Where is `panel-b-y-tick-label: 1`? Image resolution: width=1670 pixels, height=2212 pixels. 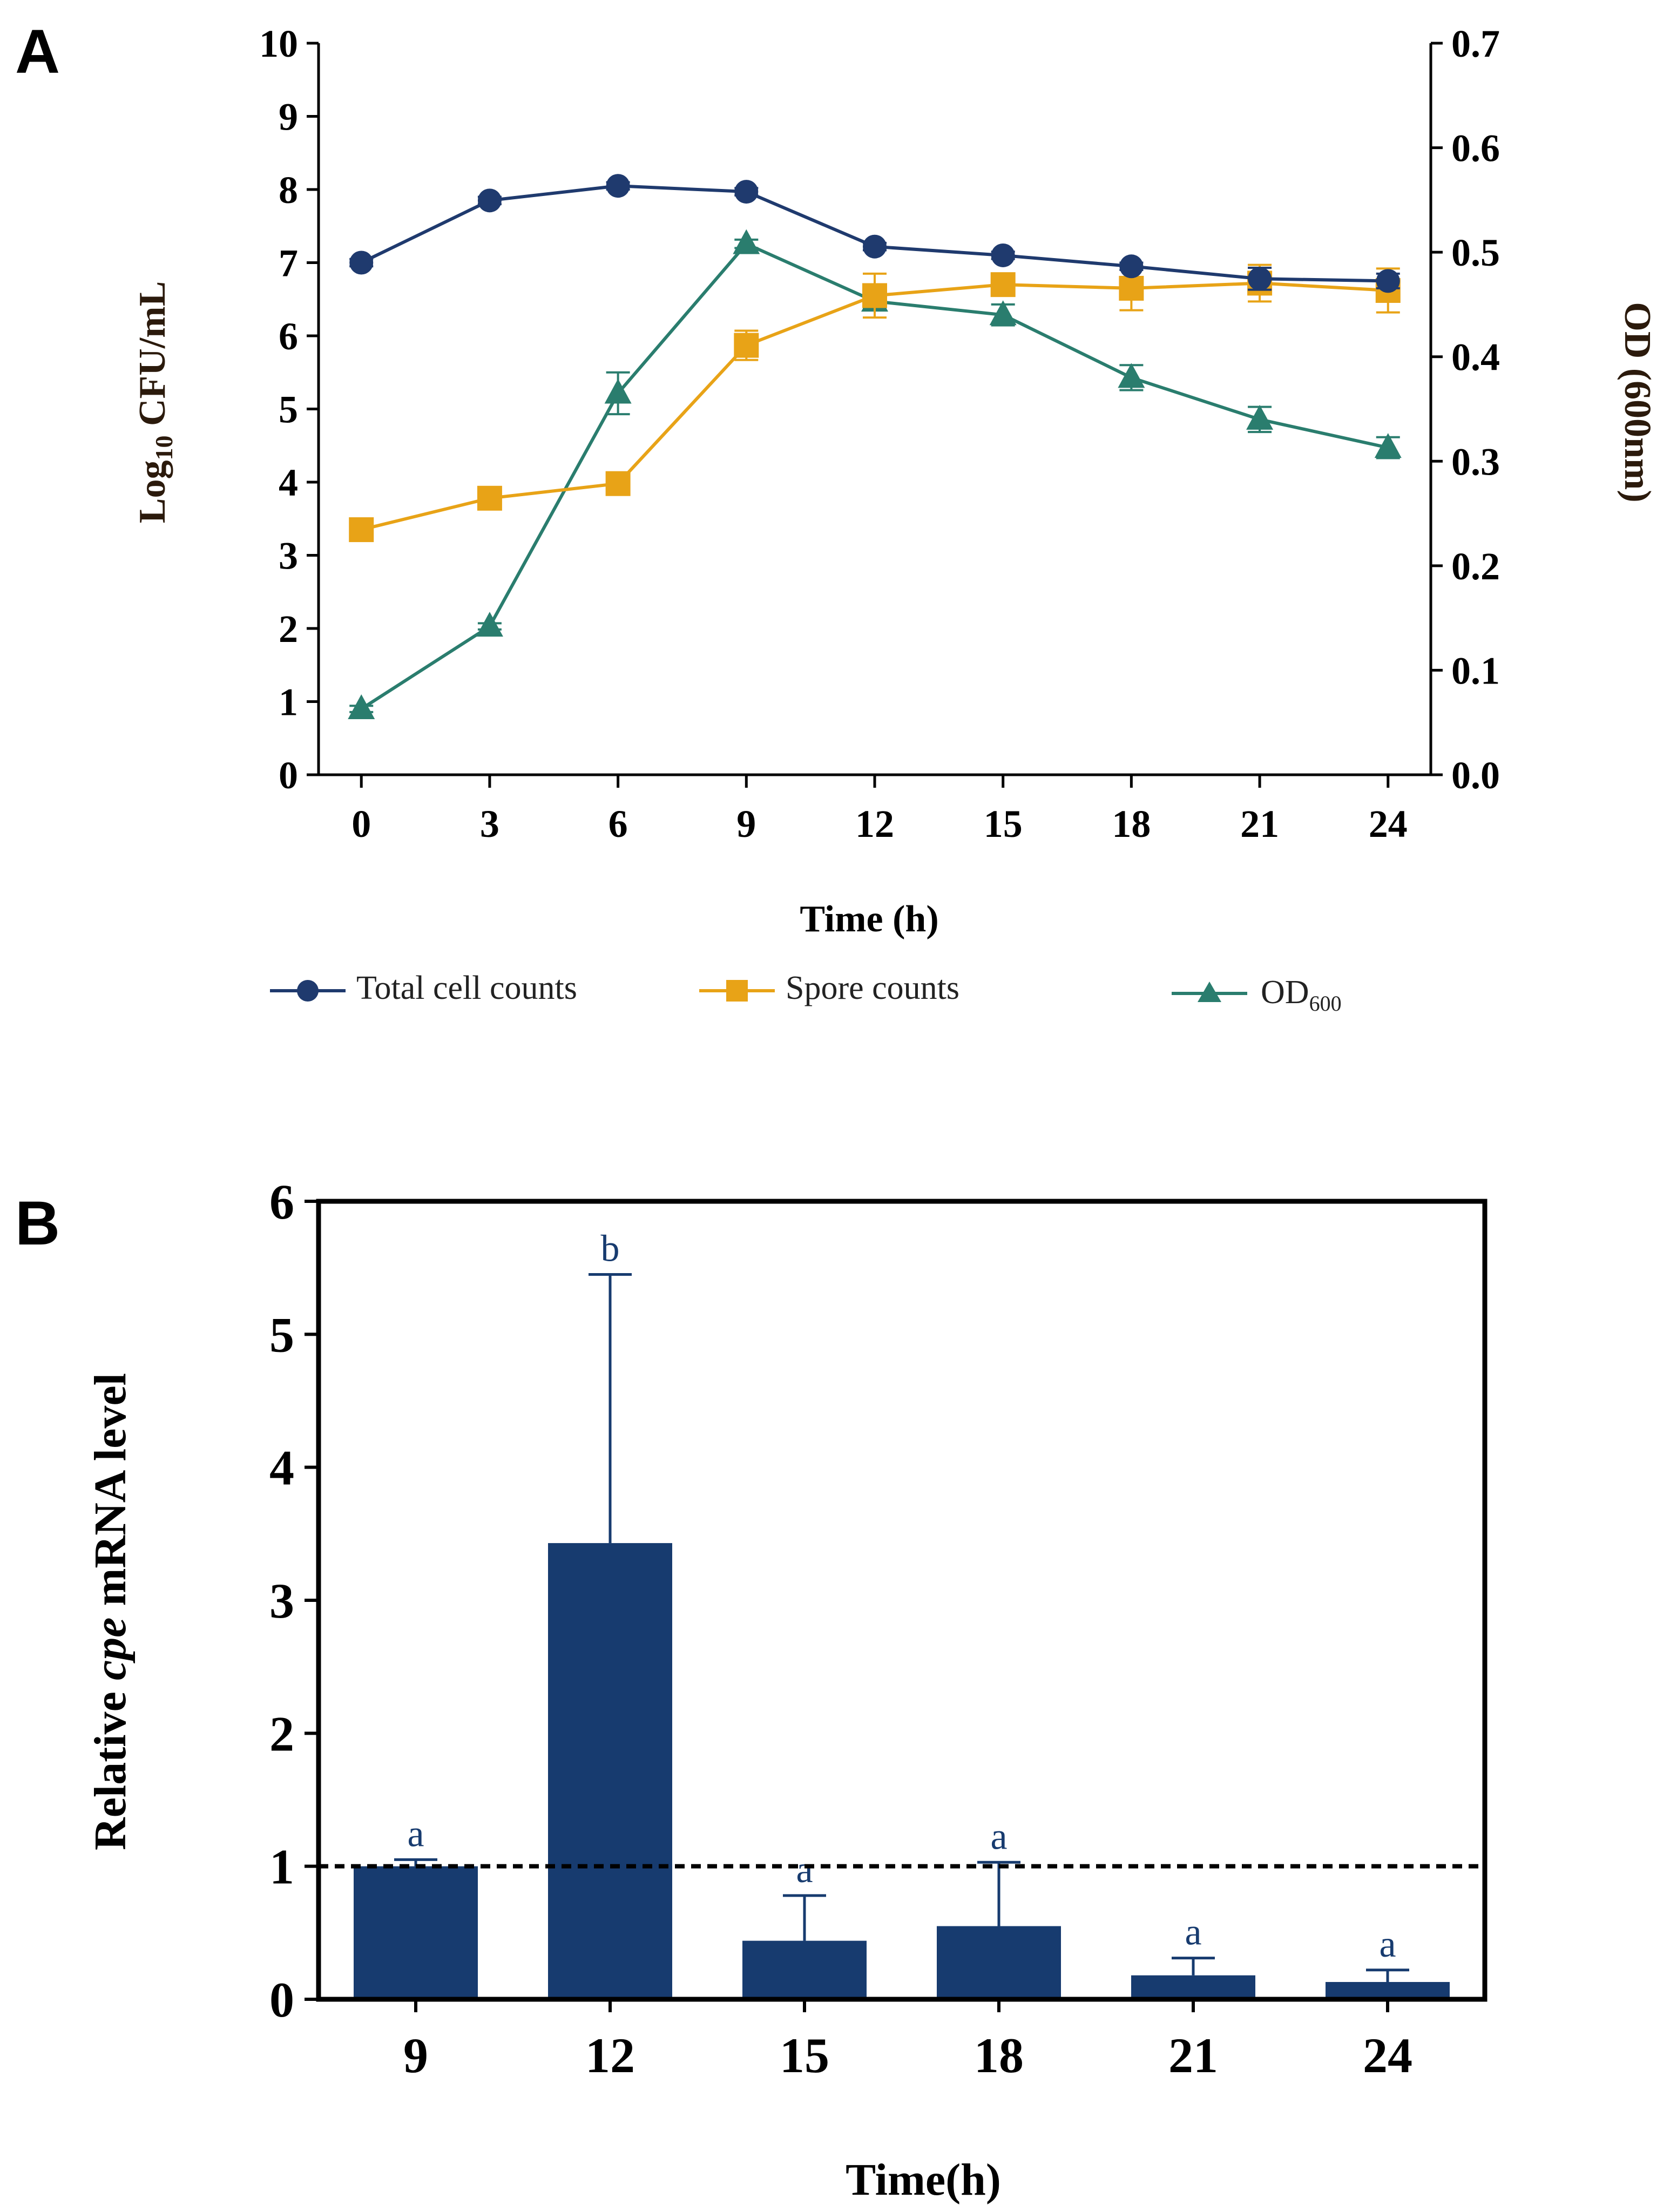 panel-b-y-tick-label: 1 is located at coordinates (281, 1867).